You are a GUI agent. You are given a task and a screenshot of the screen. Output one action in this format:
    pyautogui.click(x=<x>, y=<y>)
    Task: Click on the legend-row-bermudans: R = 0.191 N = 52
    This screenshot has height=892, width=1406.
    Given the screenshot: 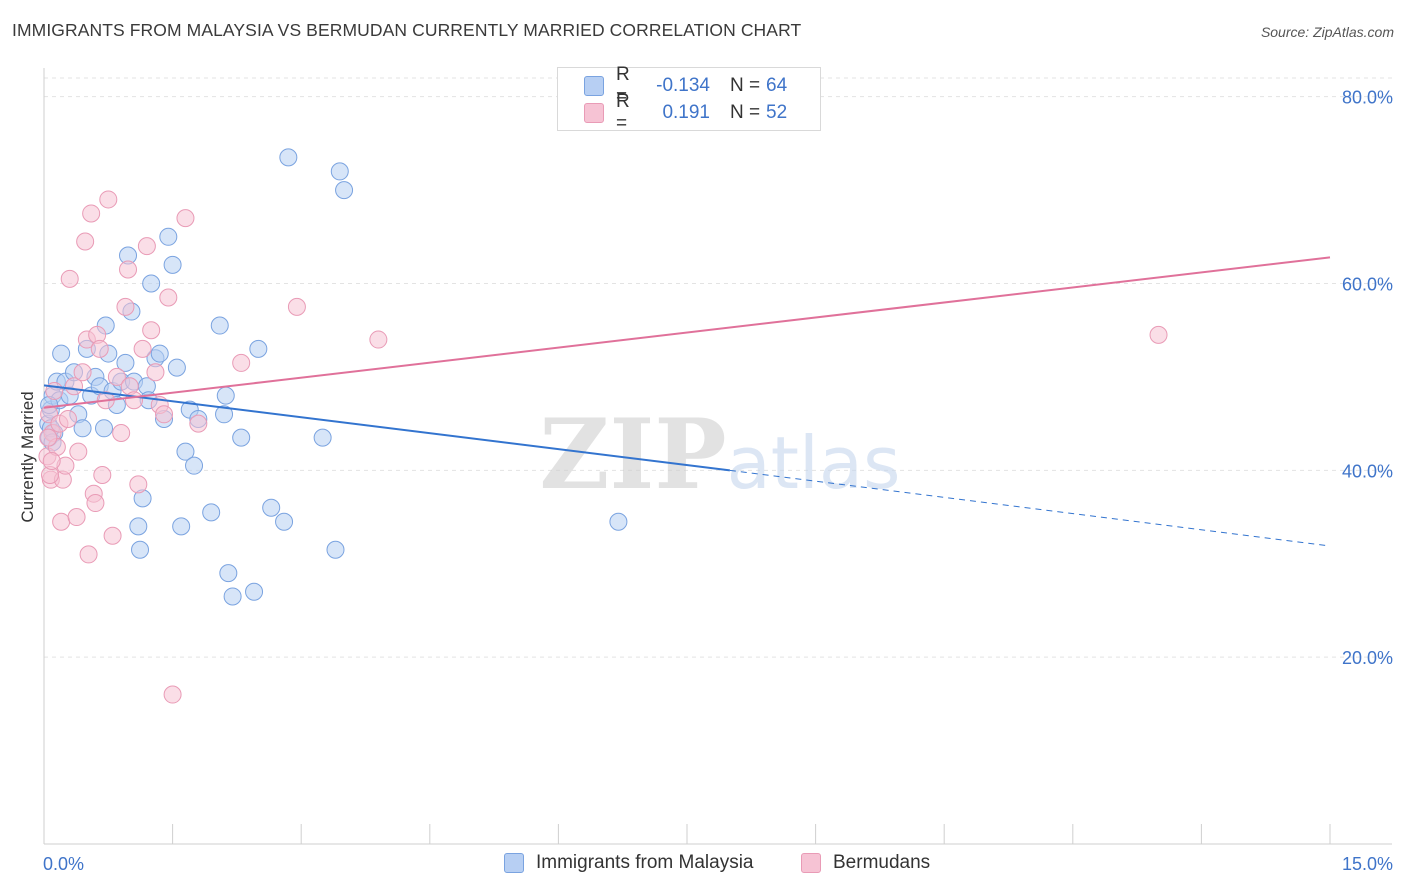 What is the action you would take?
    pyautogui.click(x=686, y=112)
    